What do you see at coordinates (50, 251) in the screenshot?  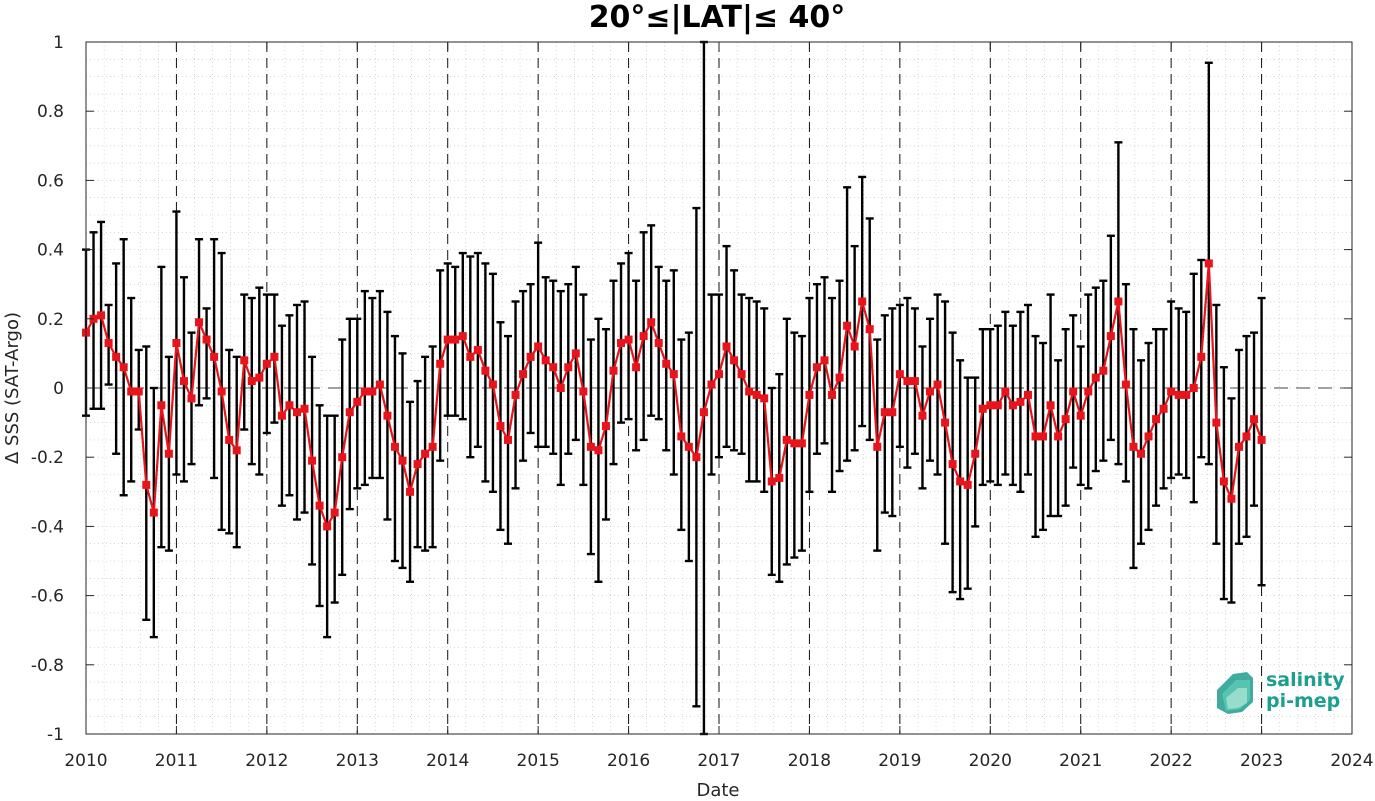 I see `y-tick-label: 0.4` at bounding box center [50, 251].